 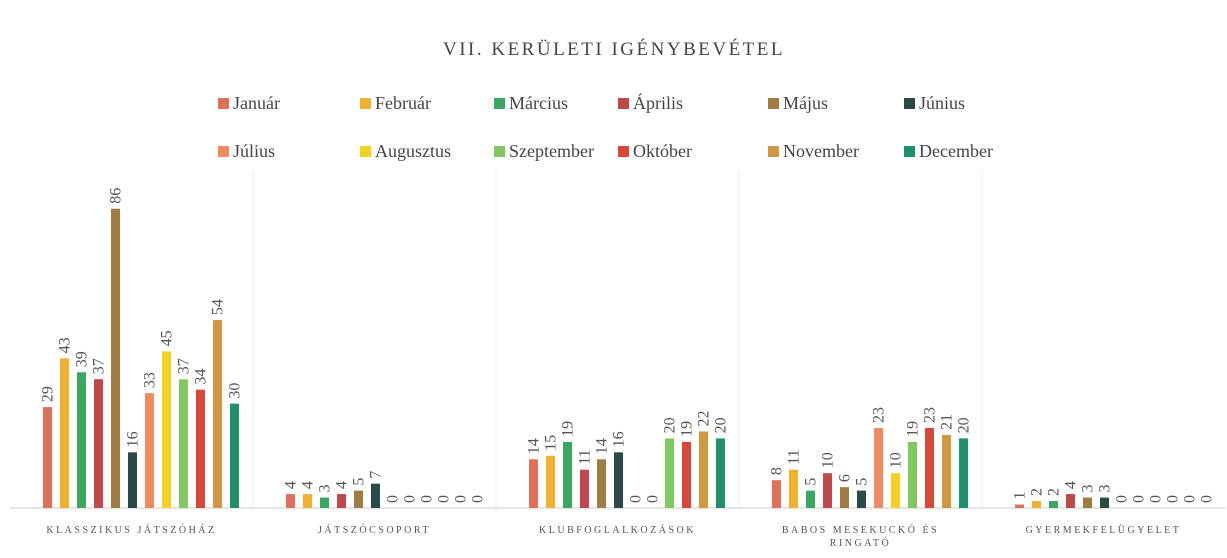 What do you see at coordinates (65, 345) in the screenshot?
I see `data-label: 43` at bounding box center [65, 345].